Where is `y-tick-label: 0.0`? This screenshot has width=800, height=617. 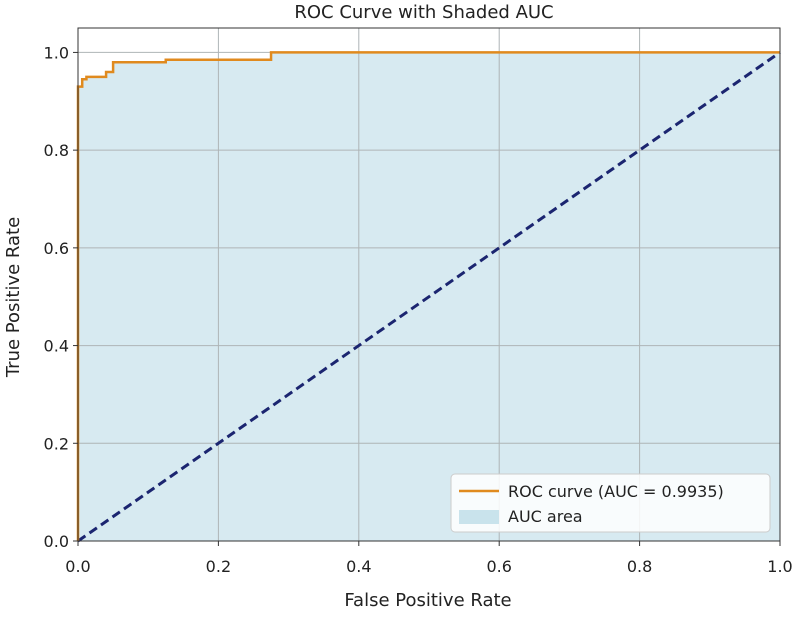 y-tick-label: 0.0 is located at coordinates (56, 541).